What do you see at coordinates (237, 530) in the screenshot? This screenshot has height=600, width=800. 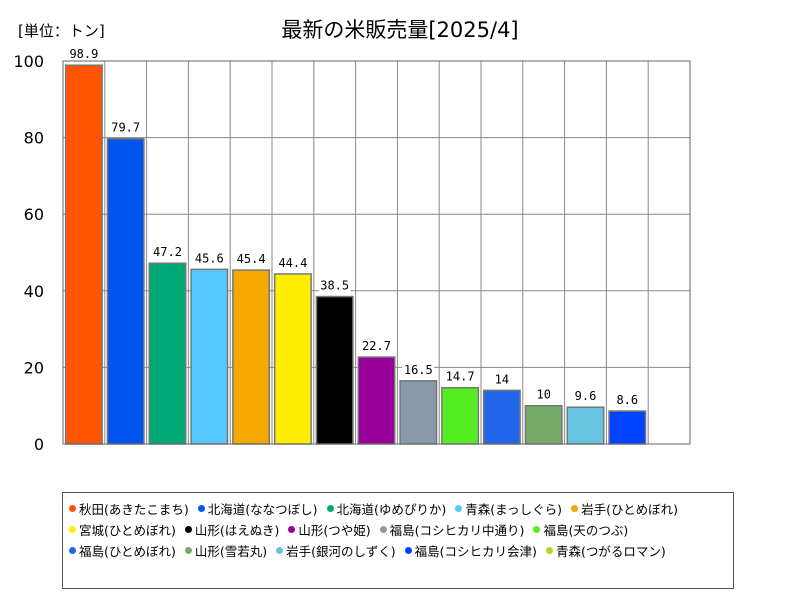 I see `legend-label: 山形(はえぬき)` at bounding box center [237, 530].